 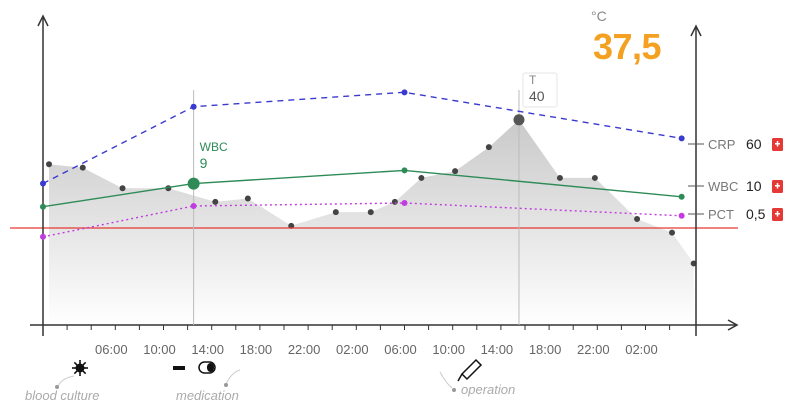 I want to click on wbc-marker-label: WBC, so click(x=214, y=147).